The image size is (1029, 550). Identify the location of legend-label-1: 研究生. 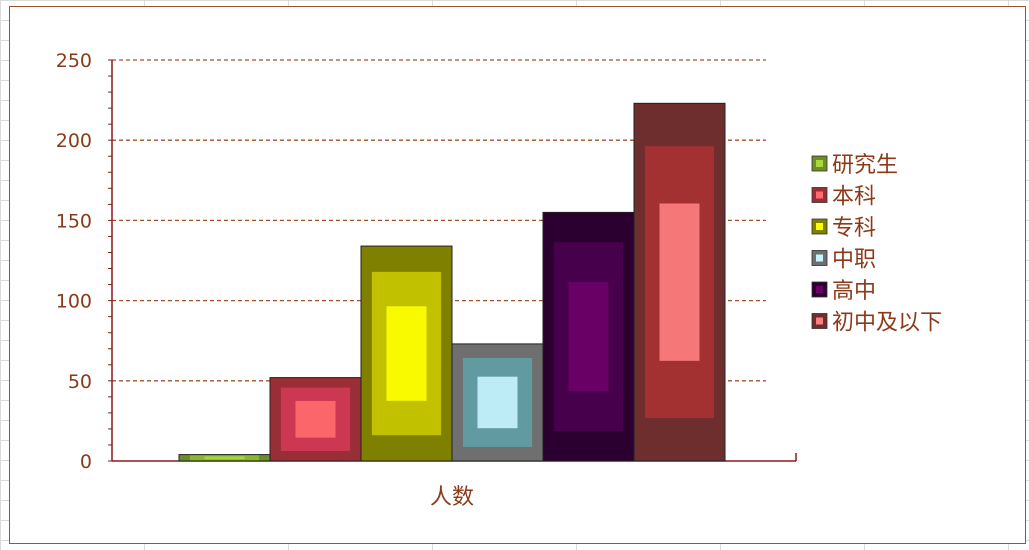
(865, 165).